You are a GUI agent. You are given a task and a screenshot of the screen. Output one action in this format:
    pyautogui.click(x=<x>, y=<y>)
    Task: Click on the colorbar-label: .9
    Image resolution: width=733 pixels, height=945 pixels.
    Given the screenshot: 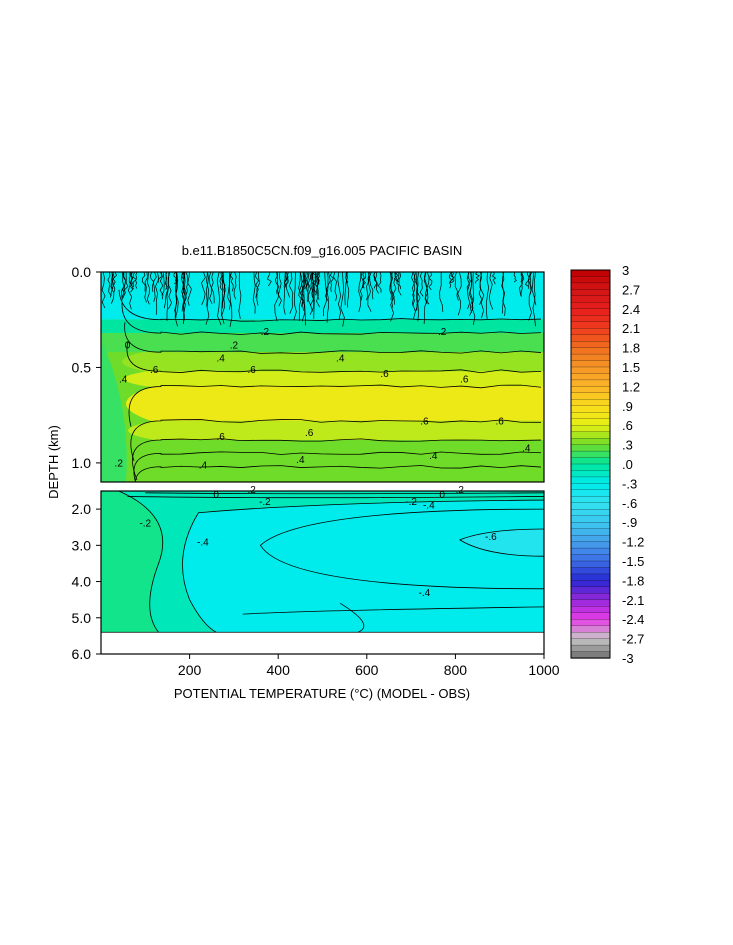 What is the action you would take?
    pyautogui.click(x=627, y=406)
    